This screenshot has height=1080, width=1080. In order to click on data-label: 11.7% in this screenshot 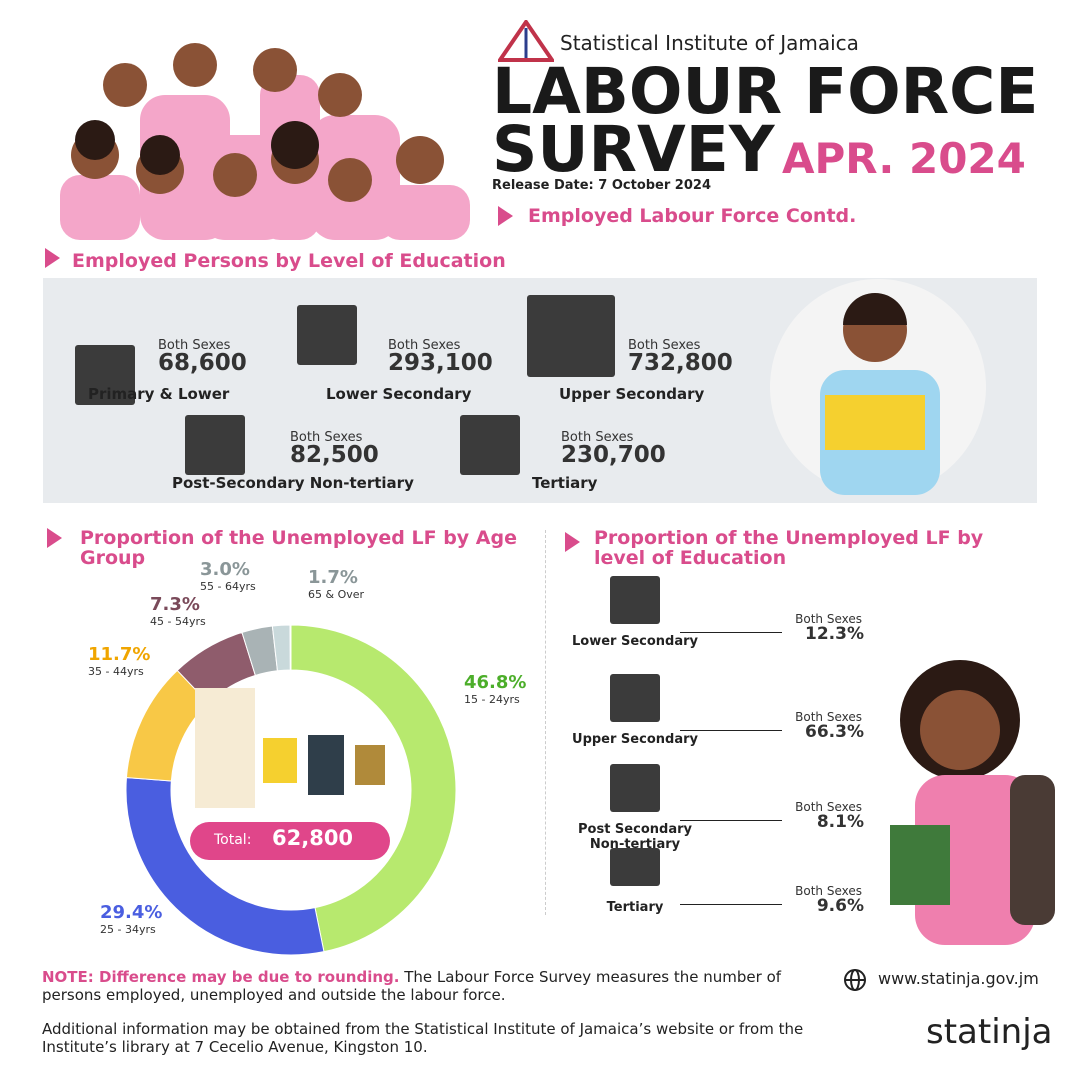, I will do `click(119, 654)`.